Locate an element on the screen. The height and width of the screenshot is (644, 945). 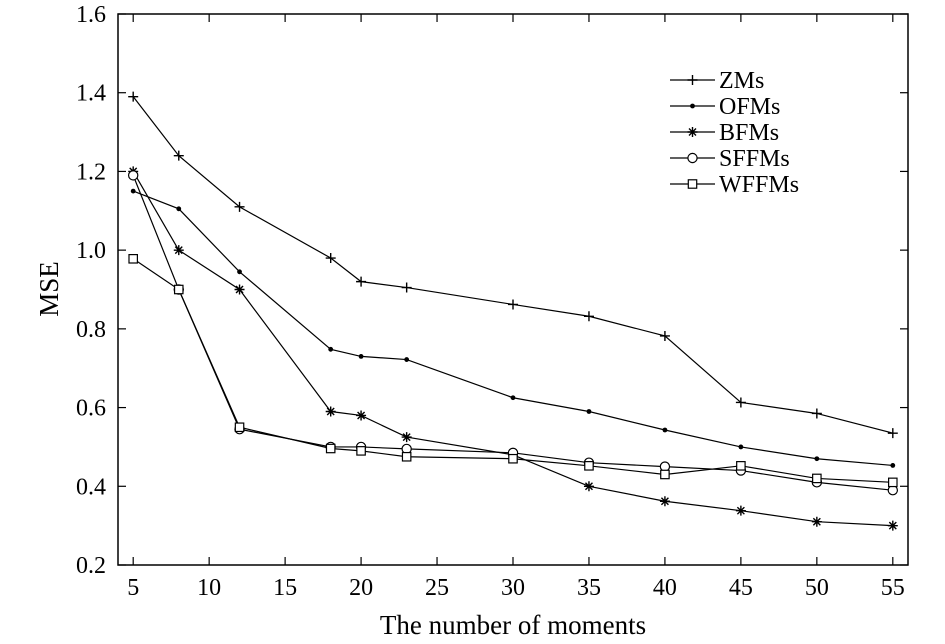
x-tick-label: 40 is located at coordinates (665, 588).